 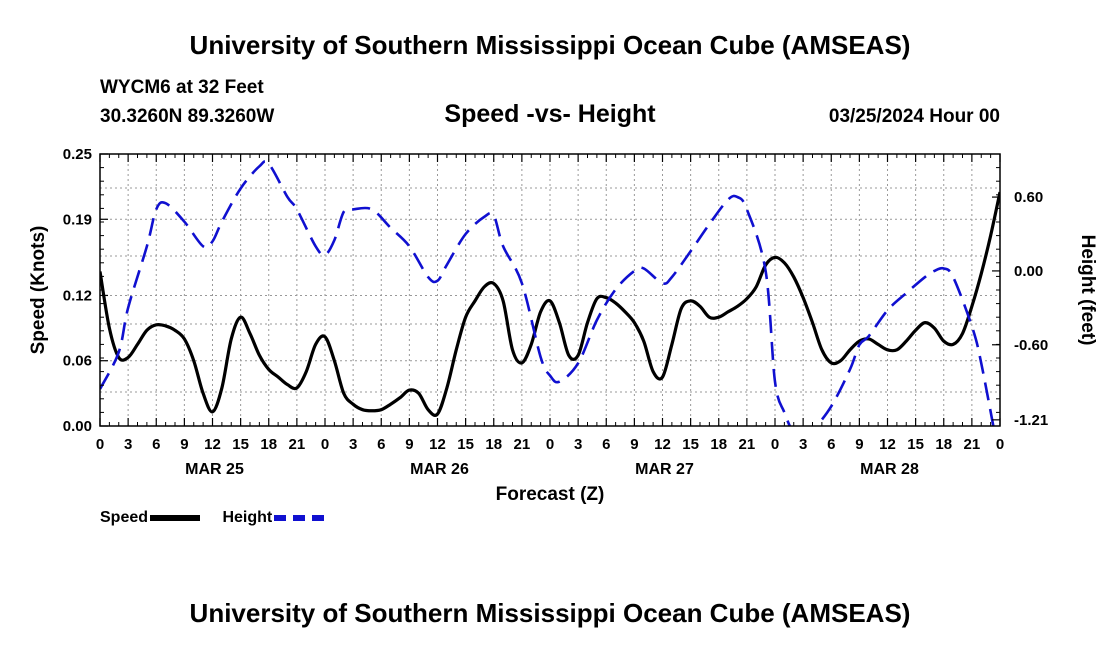 I want to click on chart-title: Speed -vs- Height, so click(x=550, y=114).